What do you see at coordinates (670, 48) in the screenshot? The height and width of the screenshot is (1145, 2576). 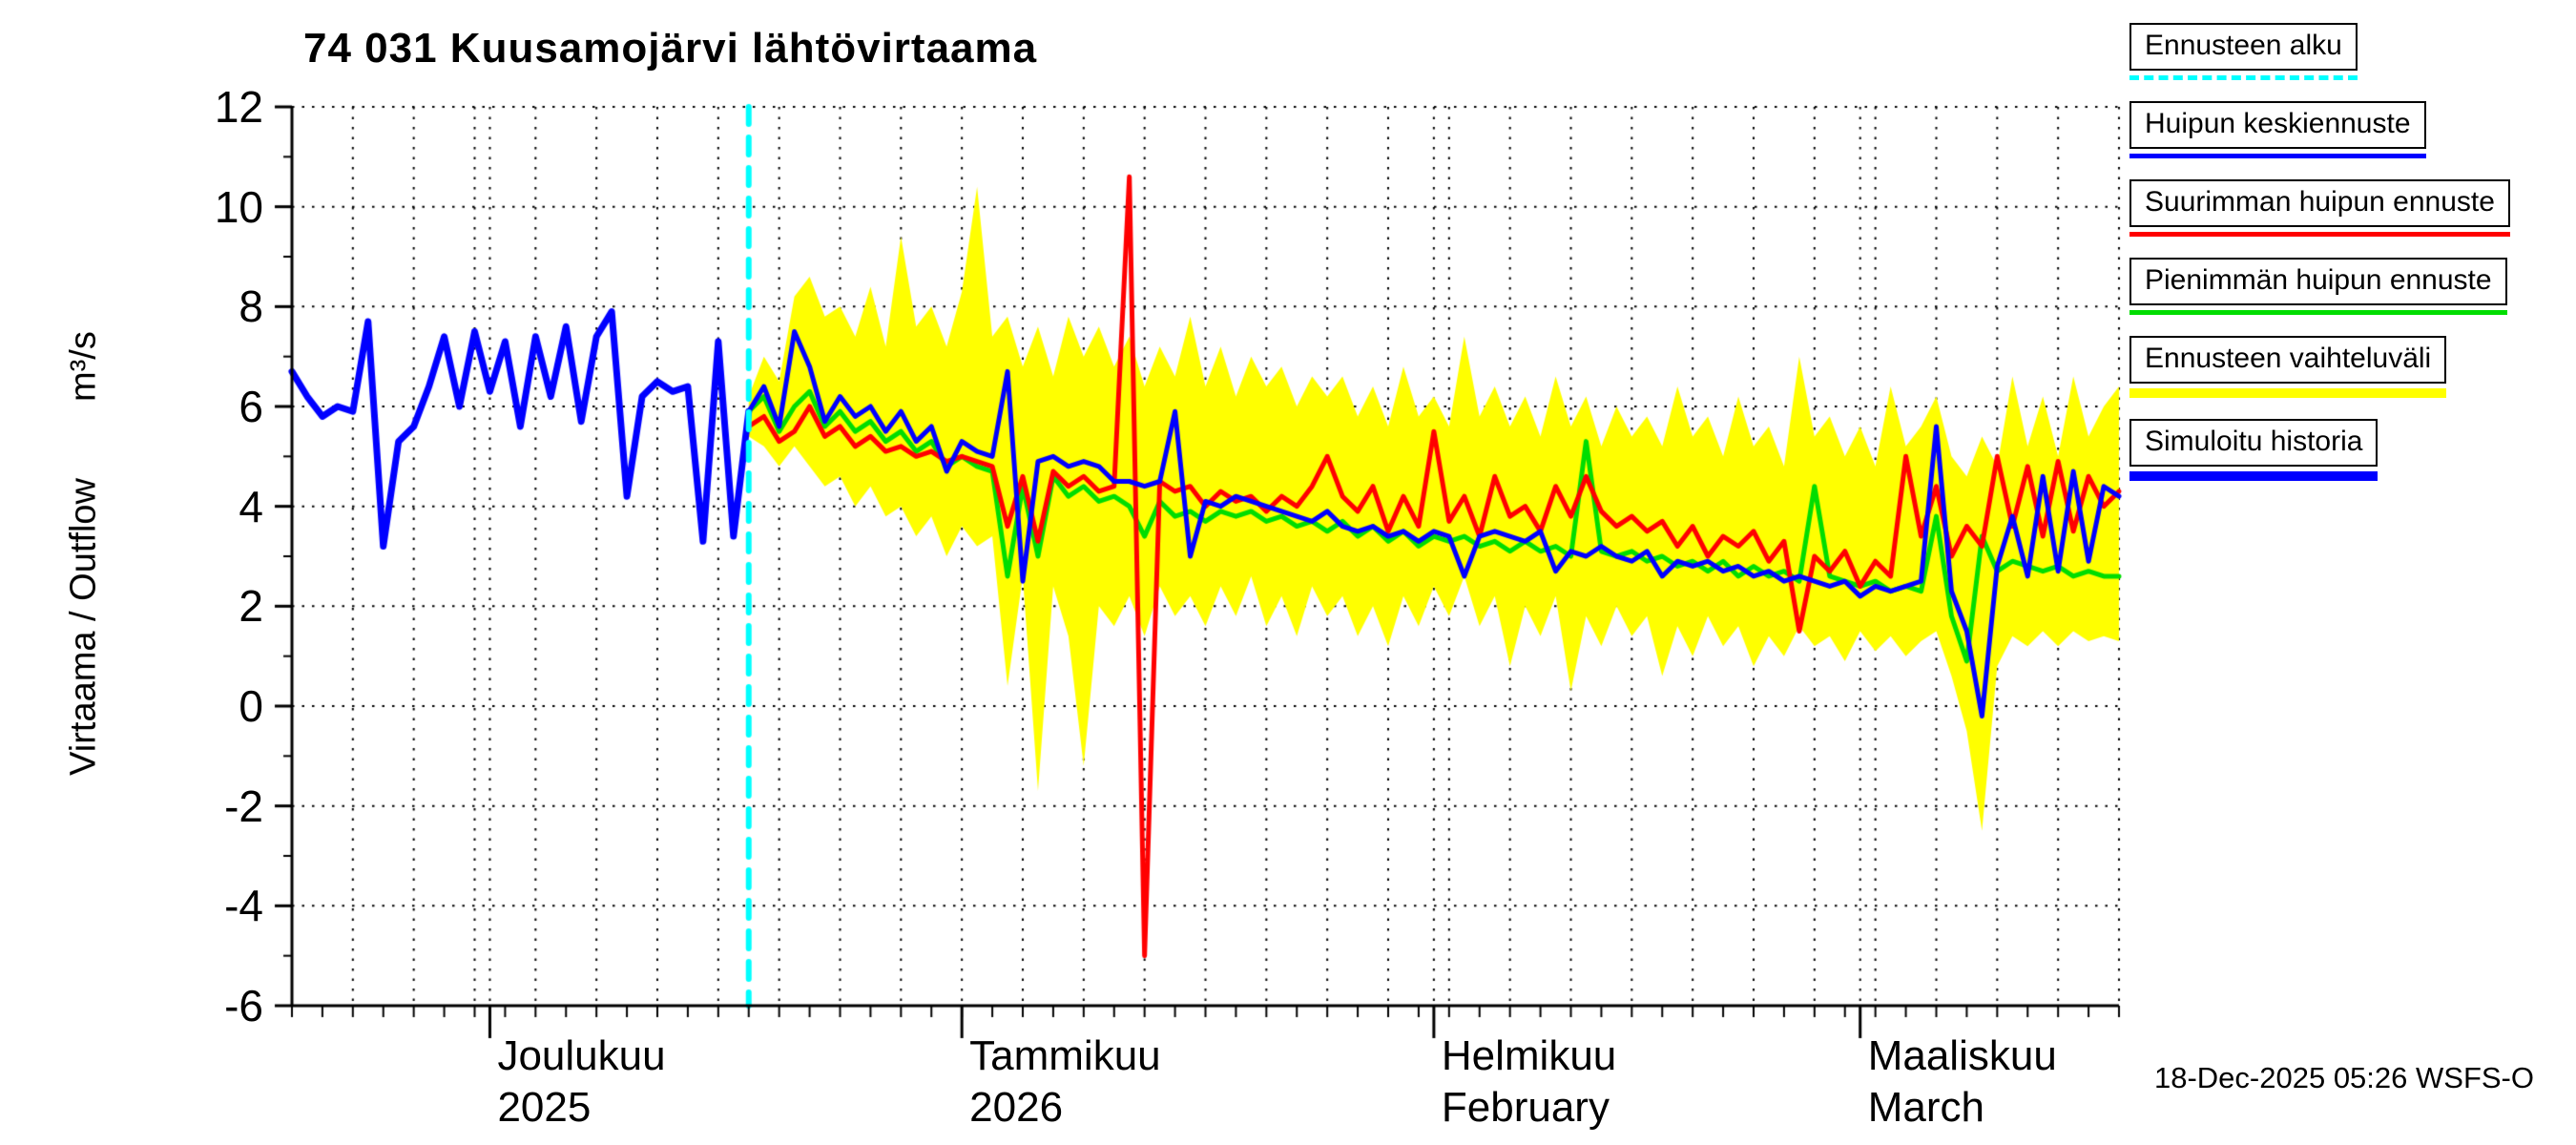 I see `chart-title: 74 031 Kuusamojärvi lähtövirtaama` at bounding box center [670, 48].